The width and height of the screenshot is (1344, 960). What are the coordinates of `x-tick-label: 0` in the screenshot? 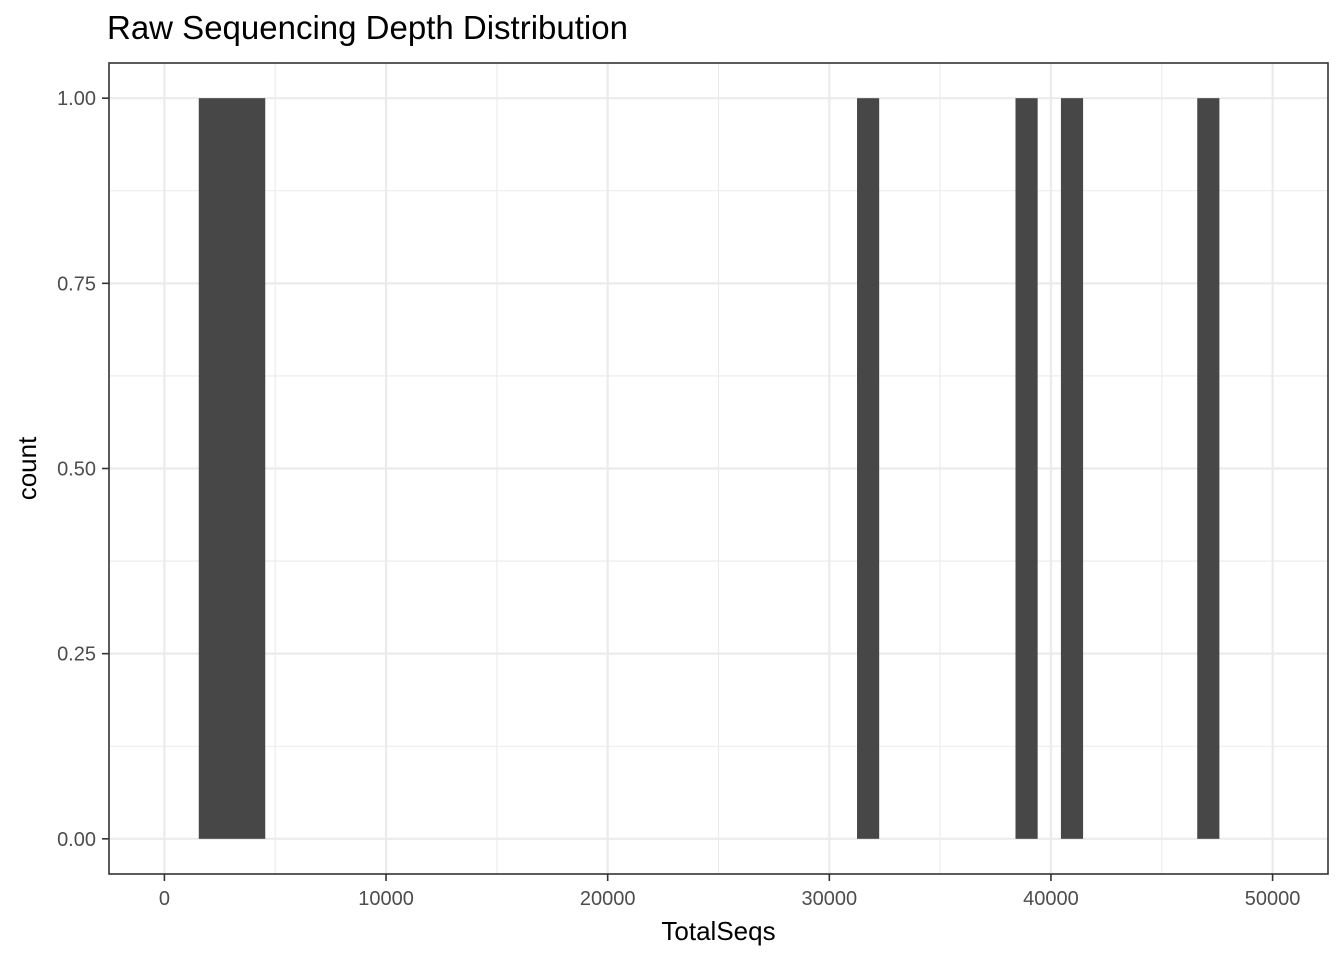 It's located at (164, 899).